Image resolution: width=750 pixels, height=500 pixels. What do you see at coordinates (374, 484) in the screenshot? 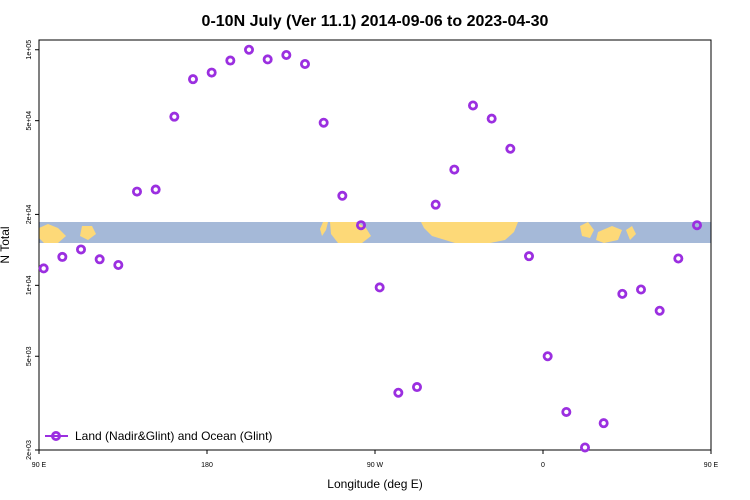
I see `x-axis-label: Longitude (deg E)` at bounding box center [374, 484].